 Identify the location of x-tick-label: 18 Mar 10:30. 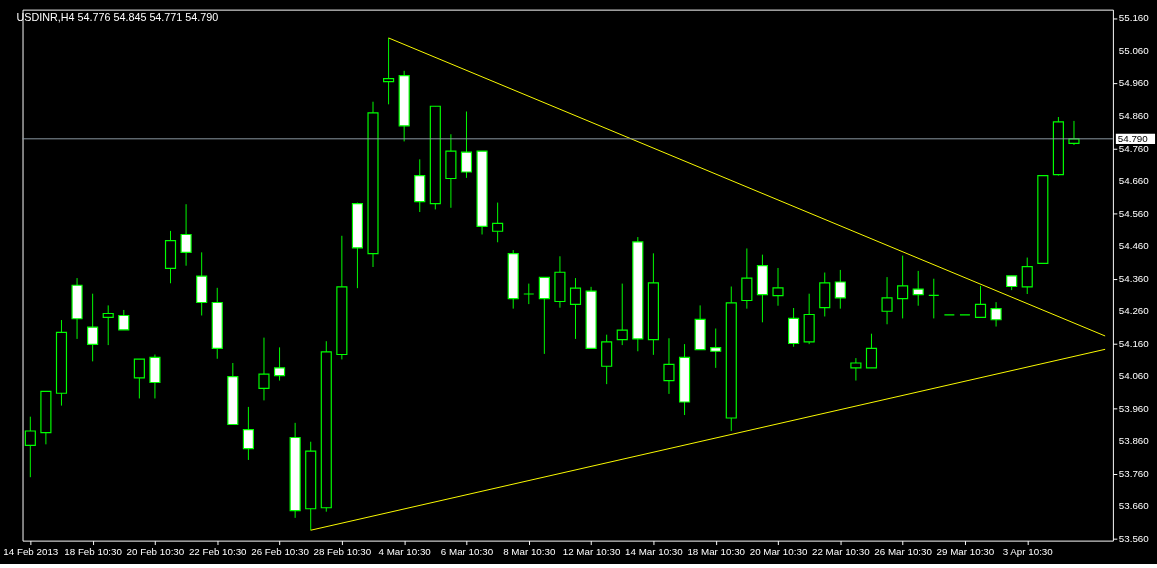
(716, 551).